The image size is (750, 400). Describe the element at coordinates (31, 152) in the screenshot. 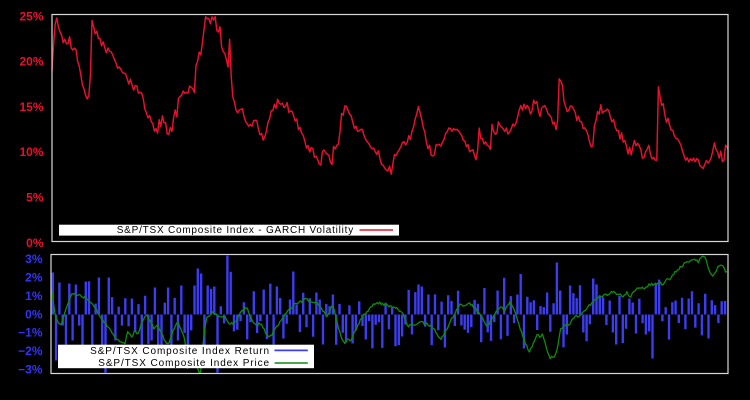

I see `svg-text: 10%` at that location.